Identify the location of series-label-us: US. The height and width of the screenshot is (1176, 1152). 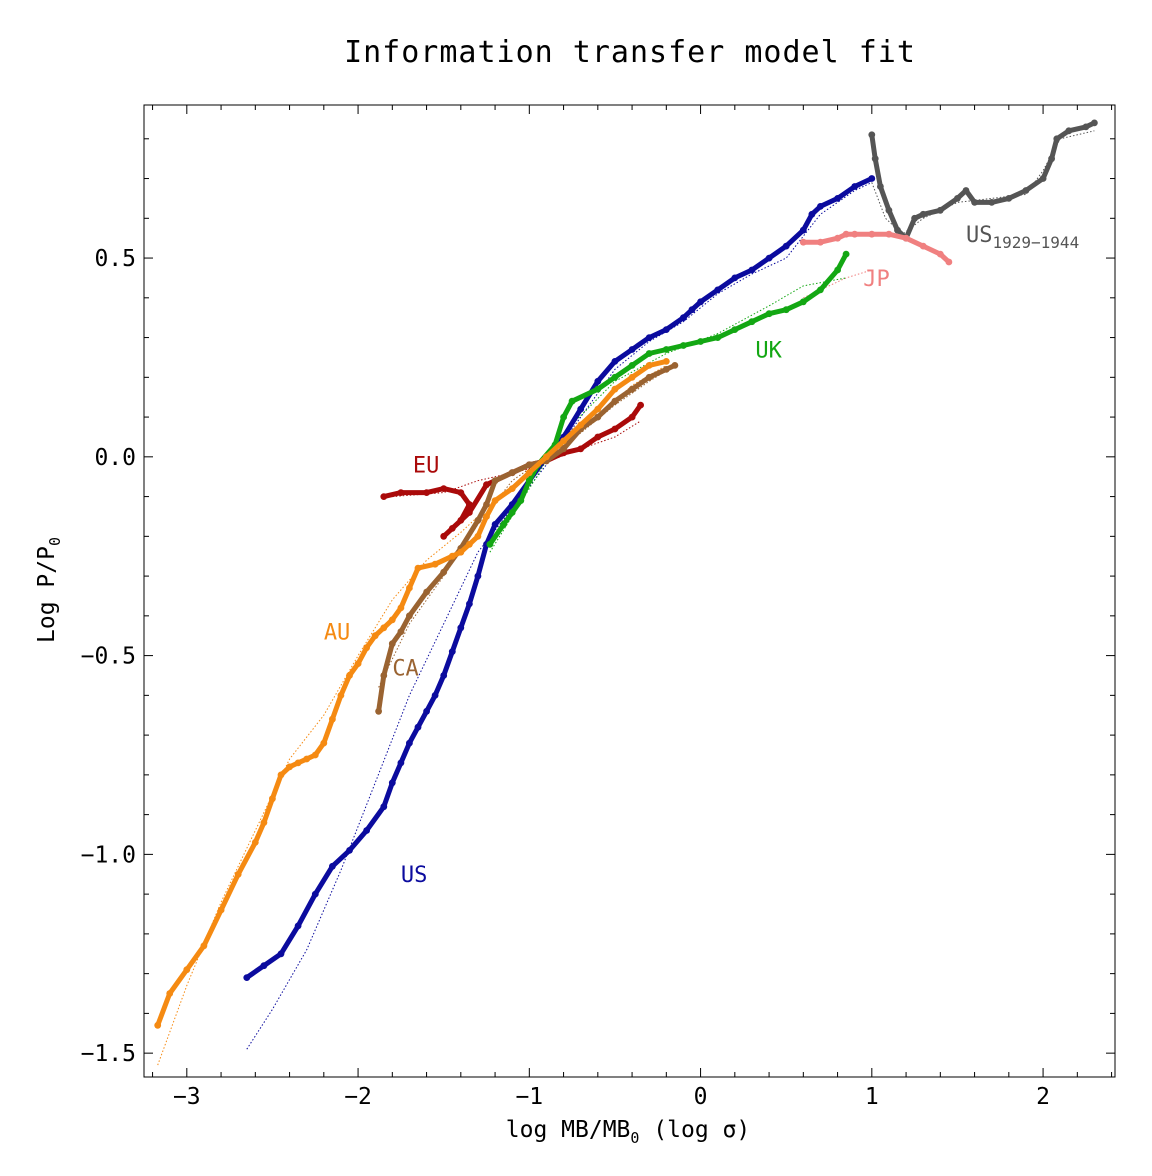
(414, 875).